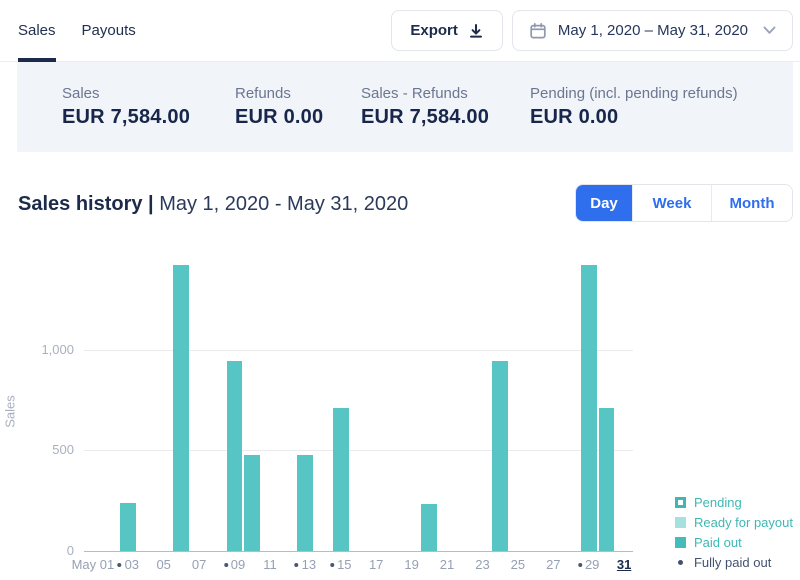 This screenshot has width=800, height=580. Describe the element at coordinates (376, 564) in the screenshot. I see `x-tick-day-17: 17` at that location.